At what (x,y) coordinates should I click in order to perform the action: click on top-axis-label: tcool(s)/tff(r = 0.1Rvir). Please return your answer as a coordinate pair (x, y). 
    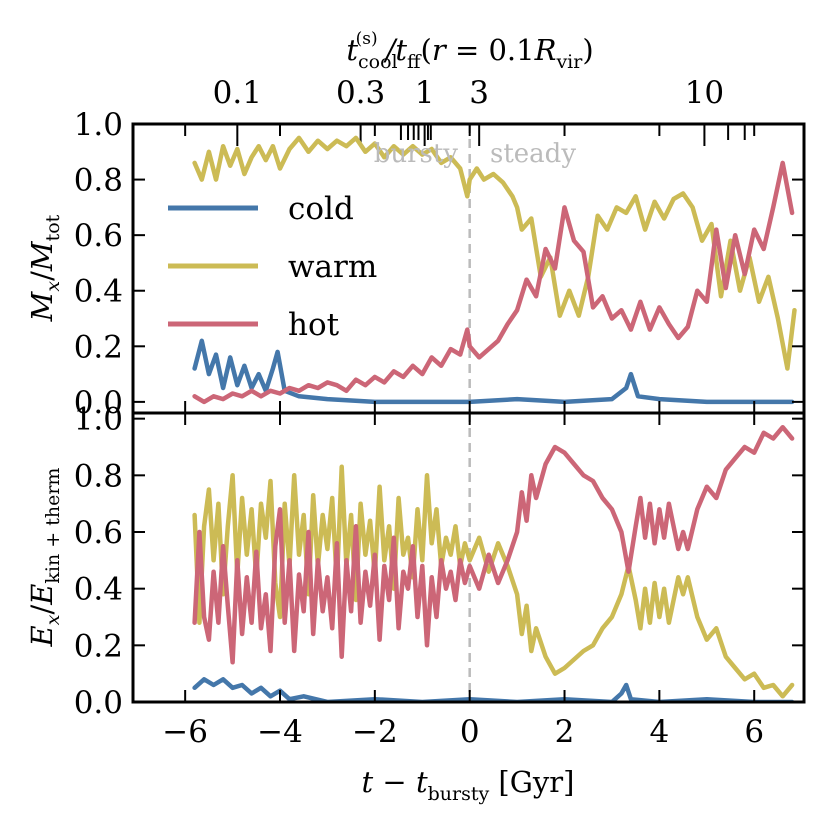
    Looking at the image, I should click on (469, 51).